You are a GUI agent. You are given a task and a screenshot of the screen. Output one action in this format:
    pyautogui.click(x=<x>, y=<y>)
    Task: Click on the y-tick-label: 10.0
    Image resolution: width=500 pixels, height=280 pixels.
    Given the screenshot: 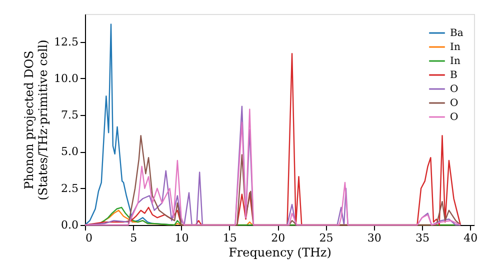 What is the action you would take?
    pyautogui.click(x=66, y=78)
    